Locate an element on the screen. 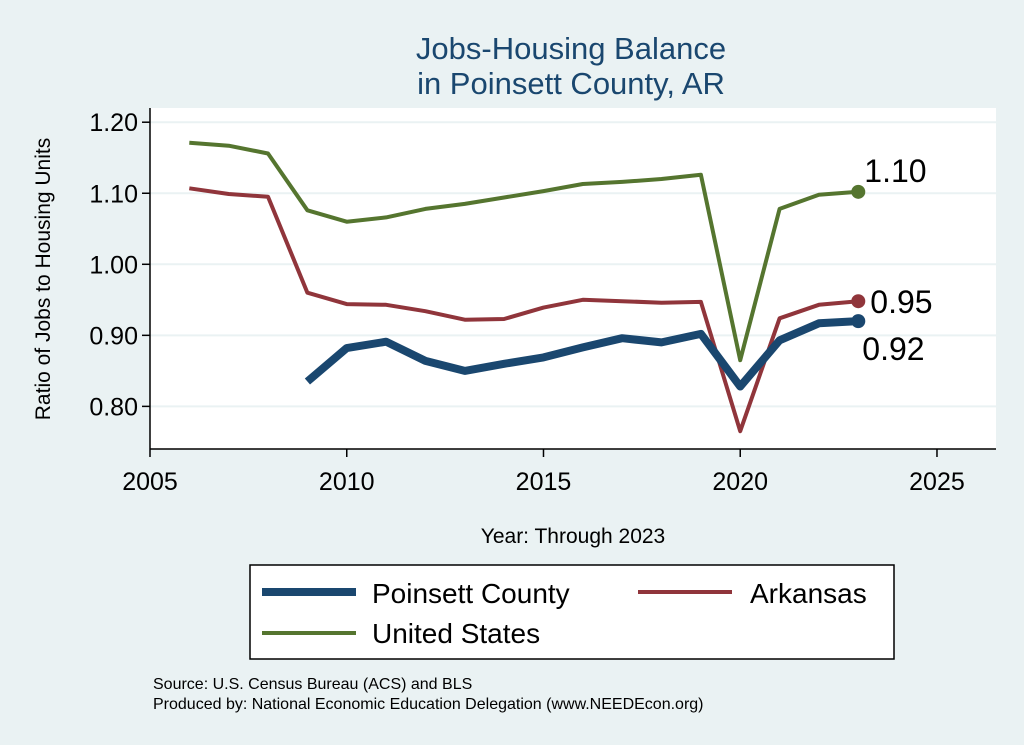 The width and height of the screenshot is (1024, 745). y-tick-label: 1.00 is located at coordinates (113, 265).